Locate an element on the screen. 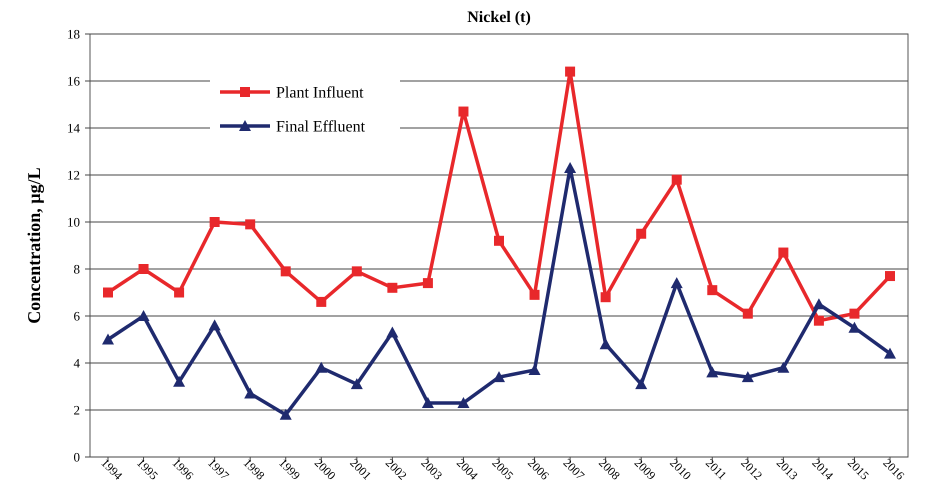 Image resolution: width=930 pixels, height=503 pixels. y-tick-label: 16 is located at coordinates (73, 81).